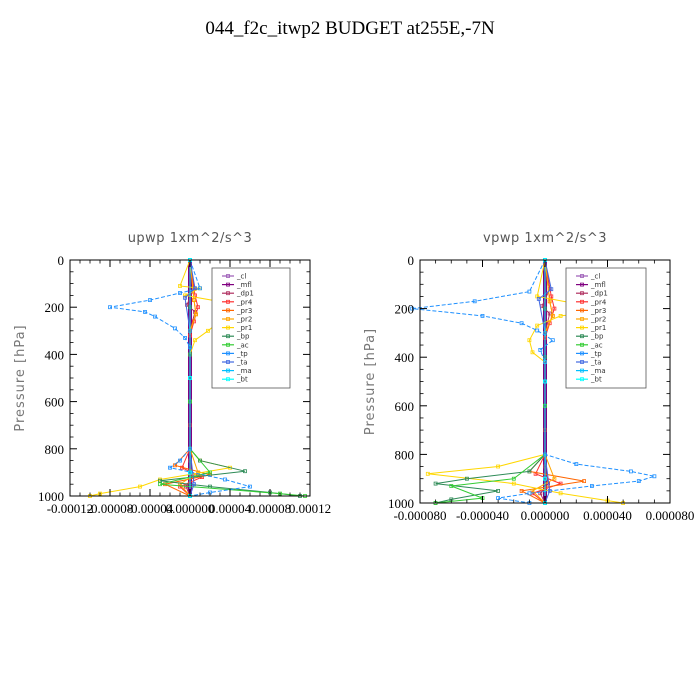 This screenshot has width=700, height=700. What do you see at coordinates (244, 320) in the screenshot?
I see `legend-label: _pr2` at bounding box center [244, 320].